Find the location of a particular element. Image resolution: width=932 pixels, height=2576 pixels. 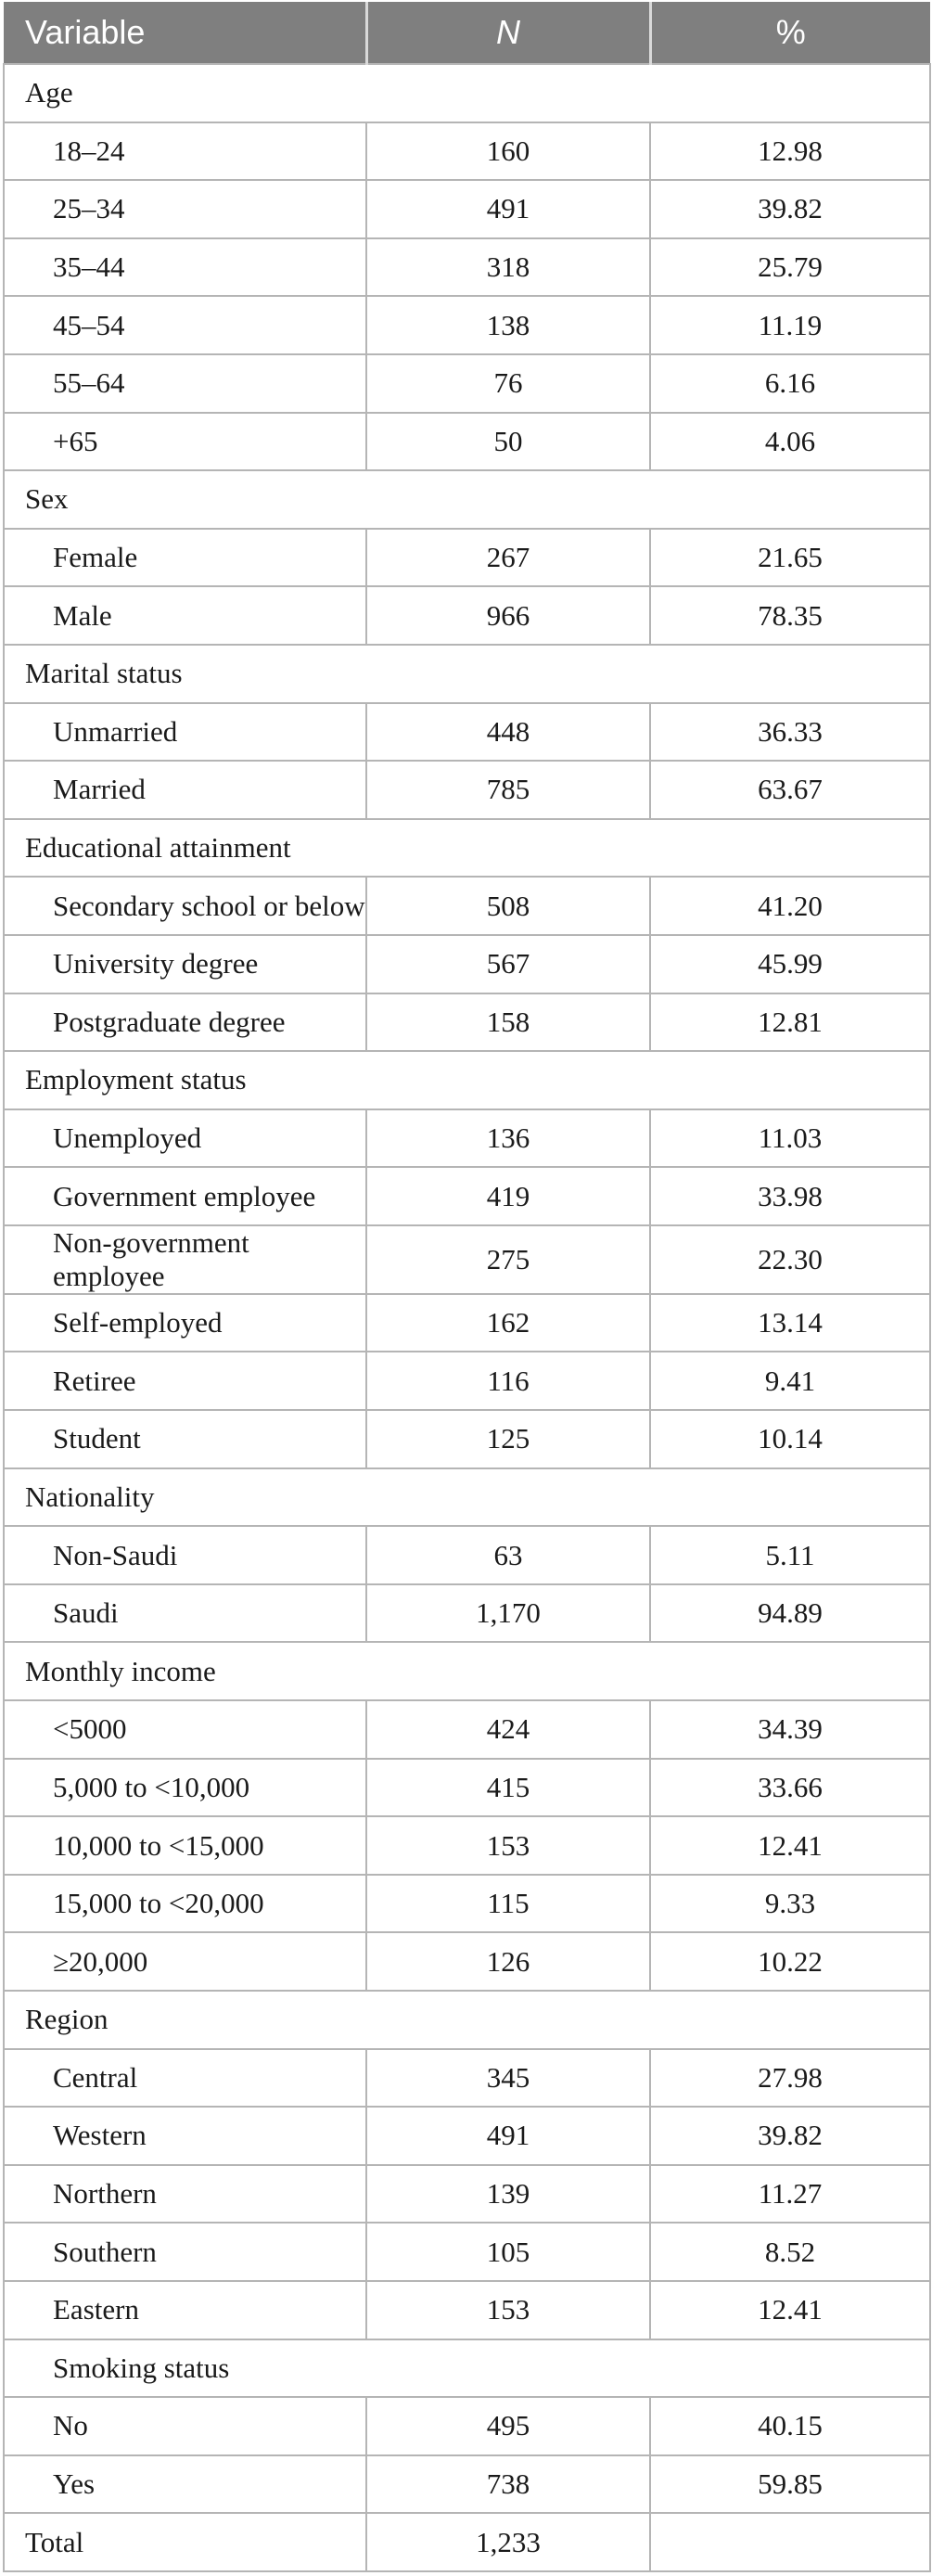

category-row: Region is located at coordinates (467, 2020).